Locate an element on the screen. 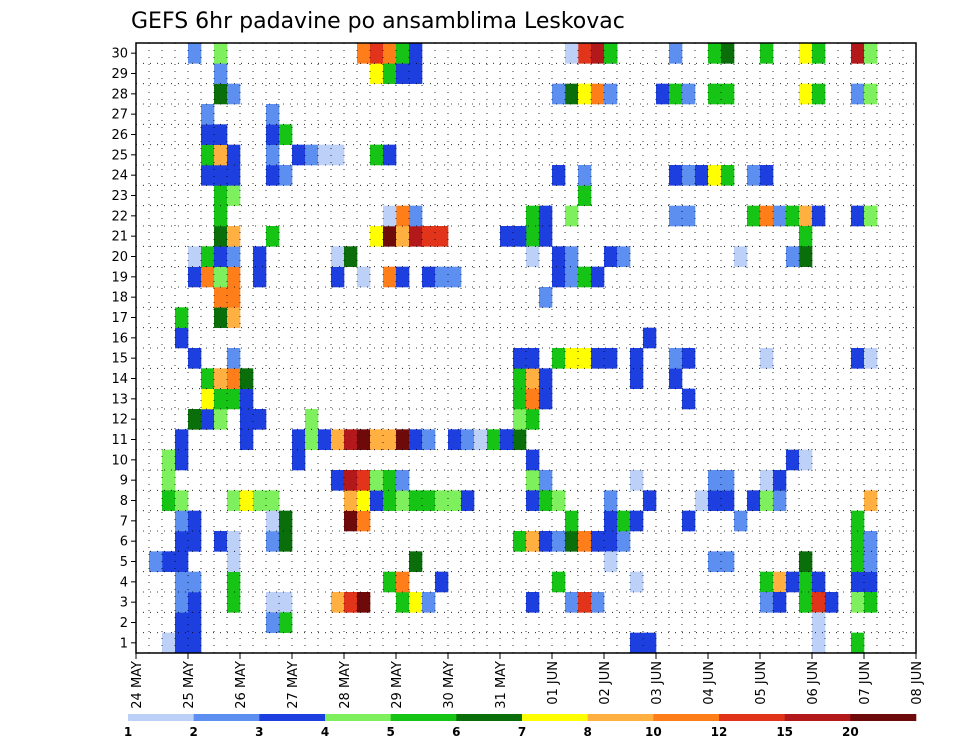 This screenshot has height=742, width=960. y-tick-label: 21 is located at coordinates (119, 237).